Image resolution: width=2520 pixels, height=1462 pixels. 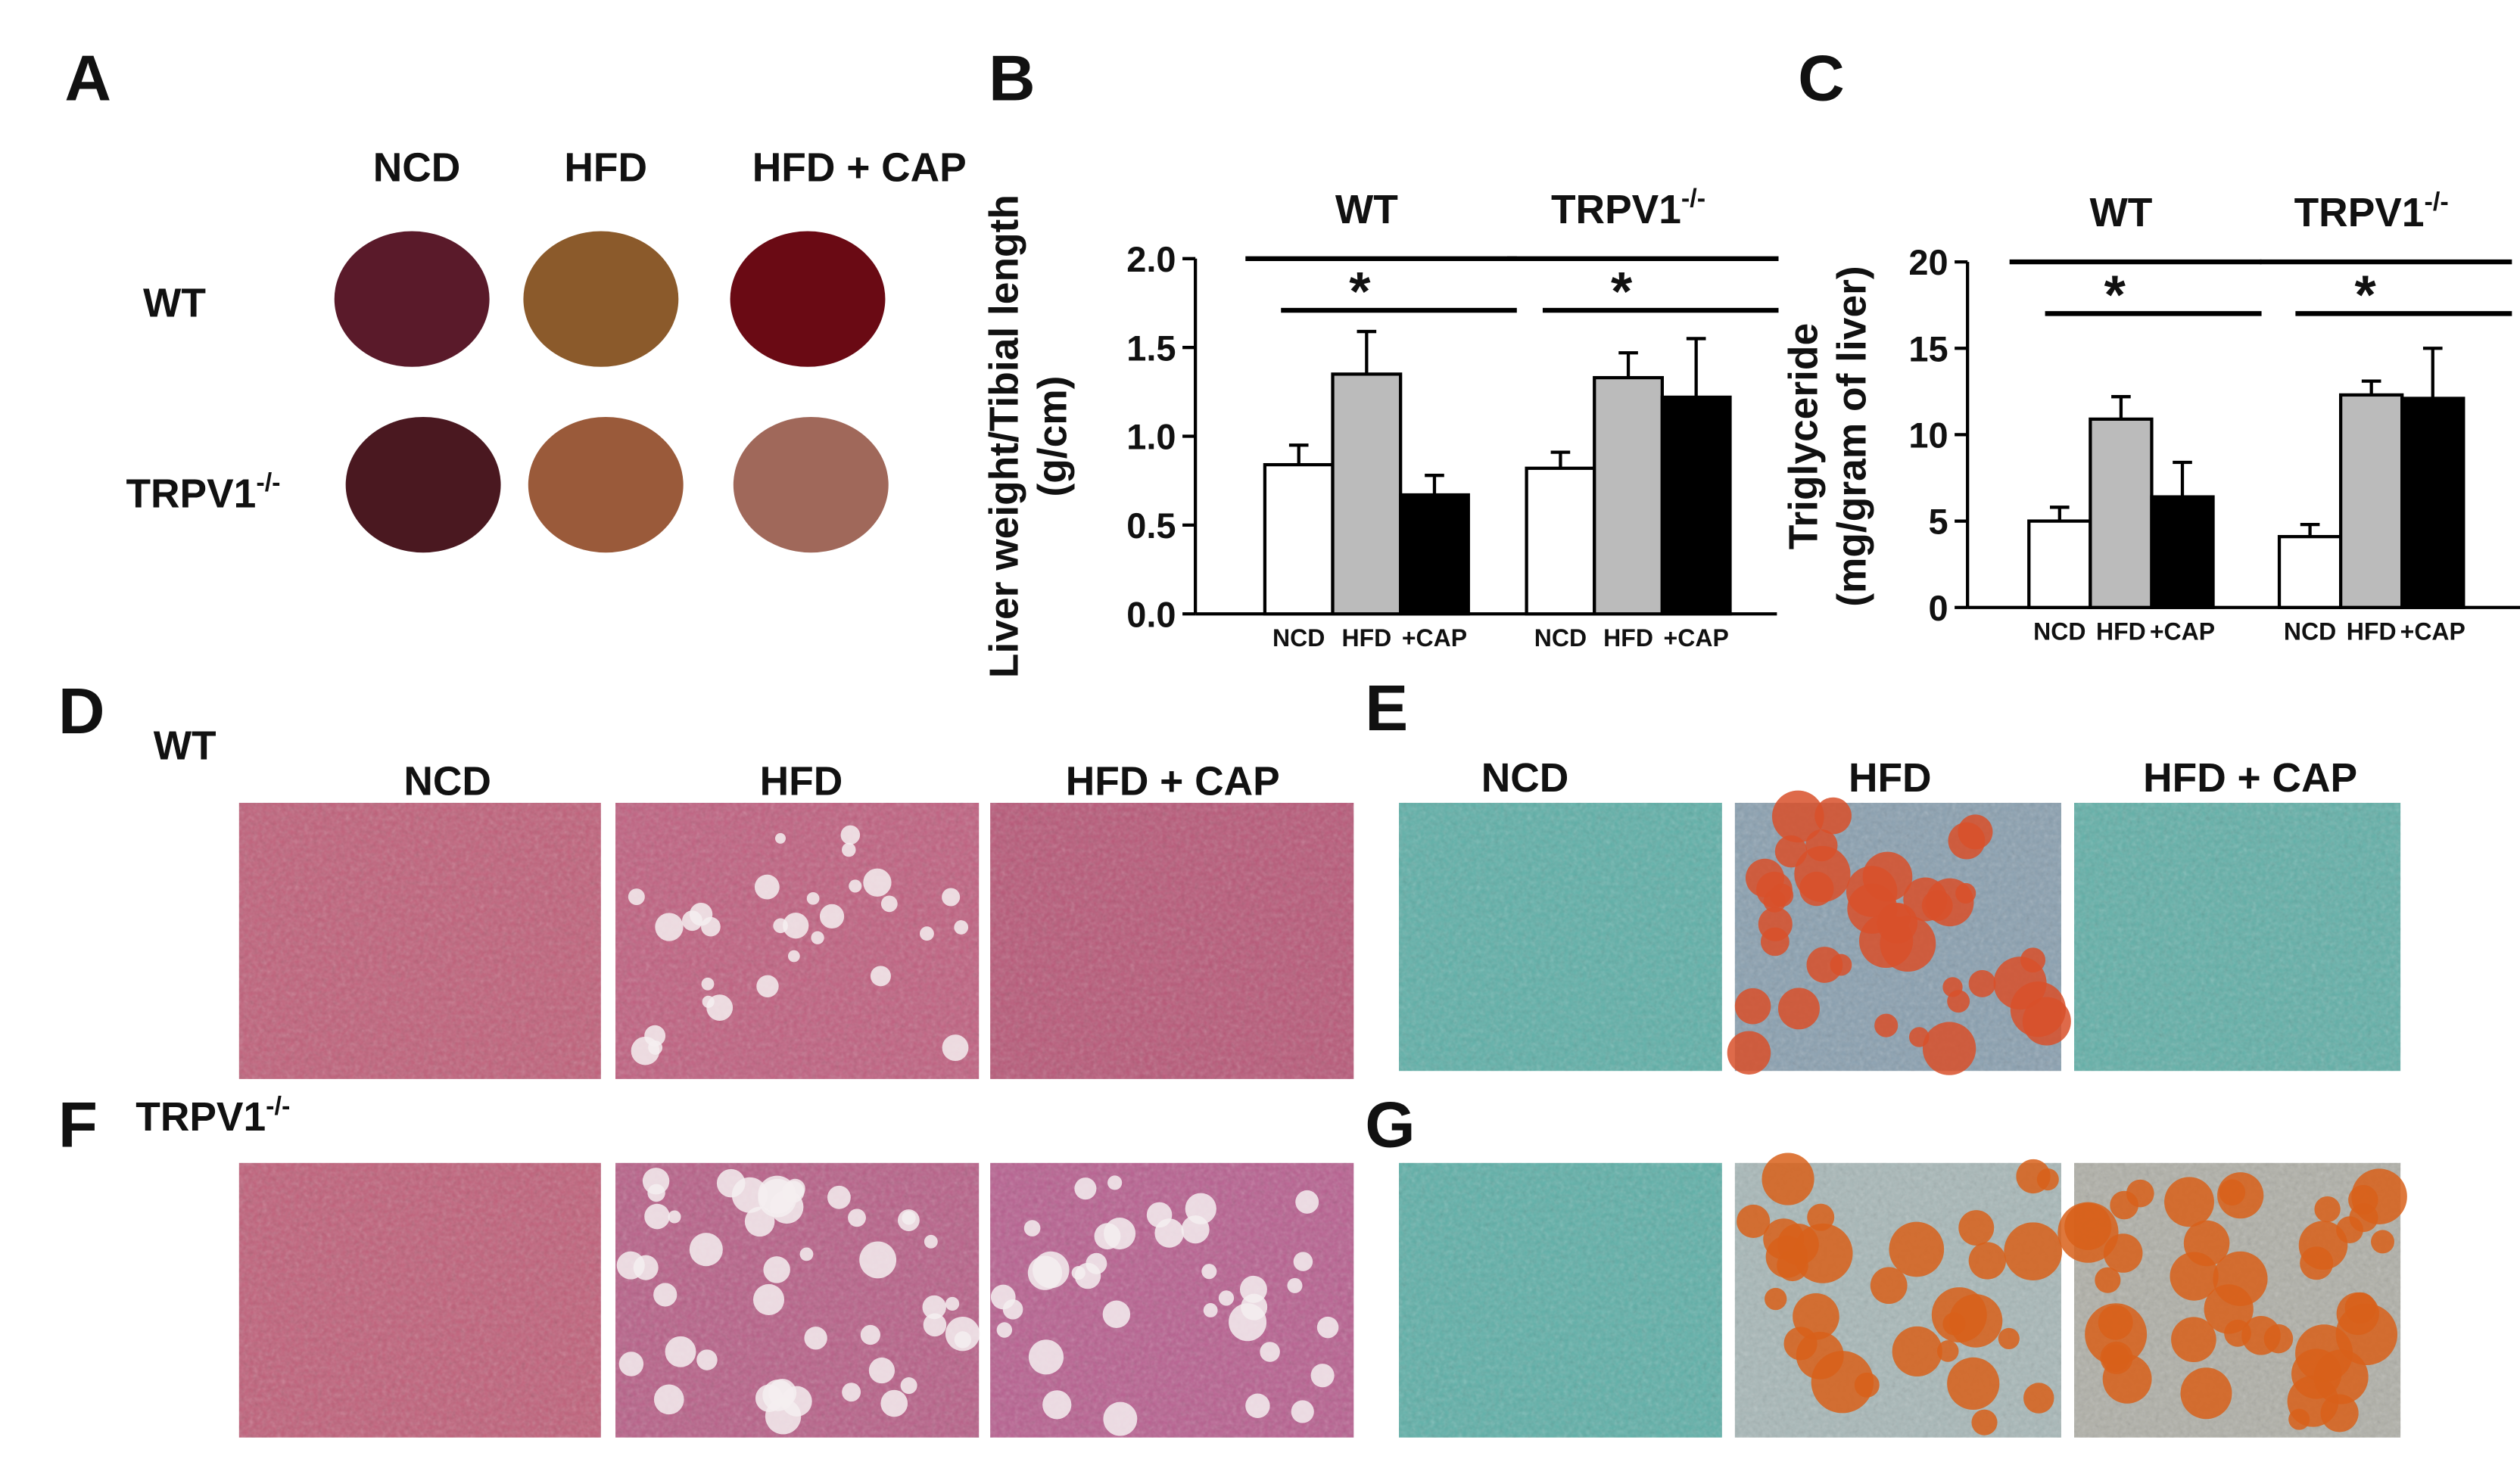 What do you see at coordinates (1616, 210) in the screenshot?
I see `label: TRPV1` at bounding box center [1616, 210].